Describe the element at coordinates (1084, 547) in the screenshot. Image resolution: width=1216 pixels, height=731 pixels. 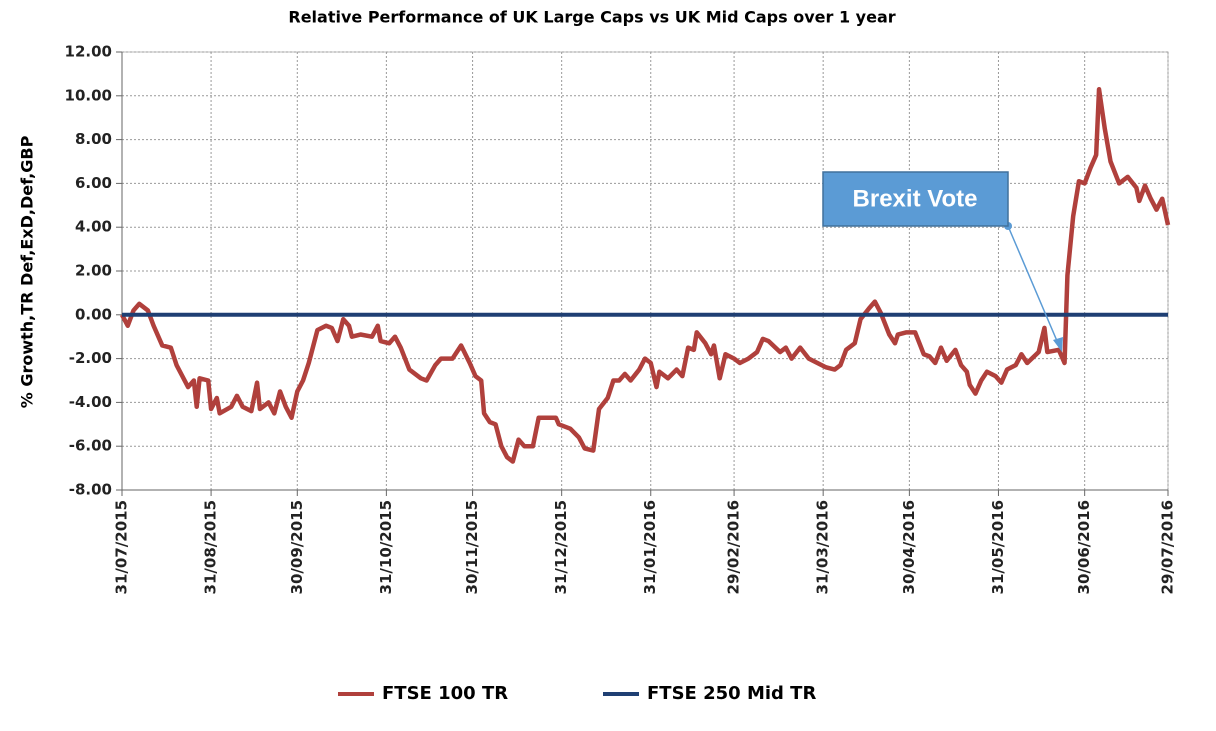
I see `x-tick-label: 30/06/2016` at that location.